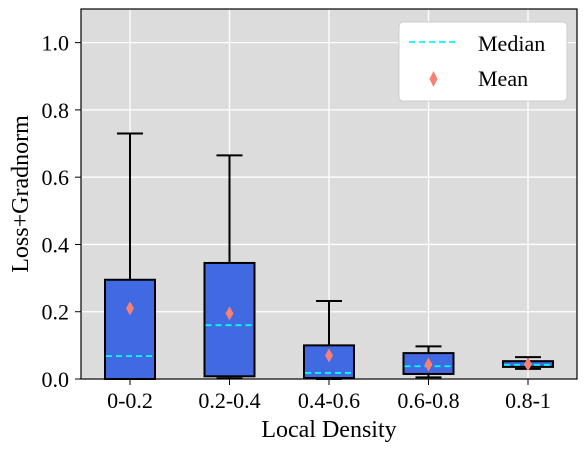 The image size is (586, 452). What do you see at coordinates (511, 43) in the screenshot?
I see `legend-median-label: Median` at bounding box center [511, 43].